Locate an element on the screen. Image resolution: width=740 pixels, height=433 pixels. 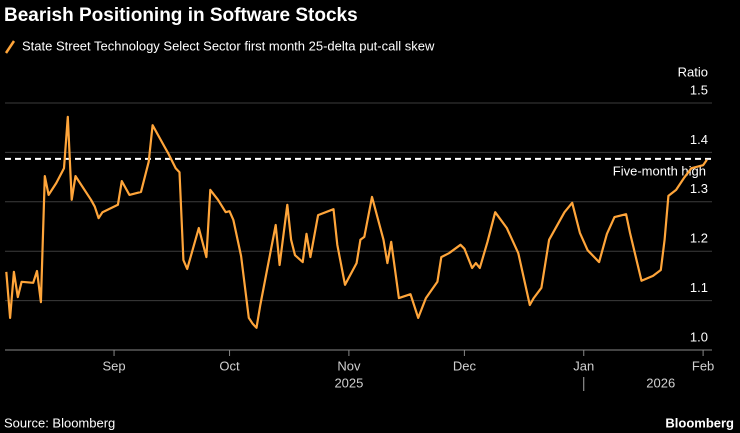
year-label: 2025 is located at coordinates (348, 382).